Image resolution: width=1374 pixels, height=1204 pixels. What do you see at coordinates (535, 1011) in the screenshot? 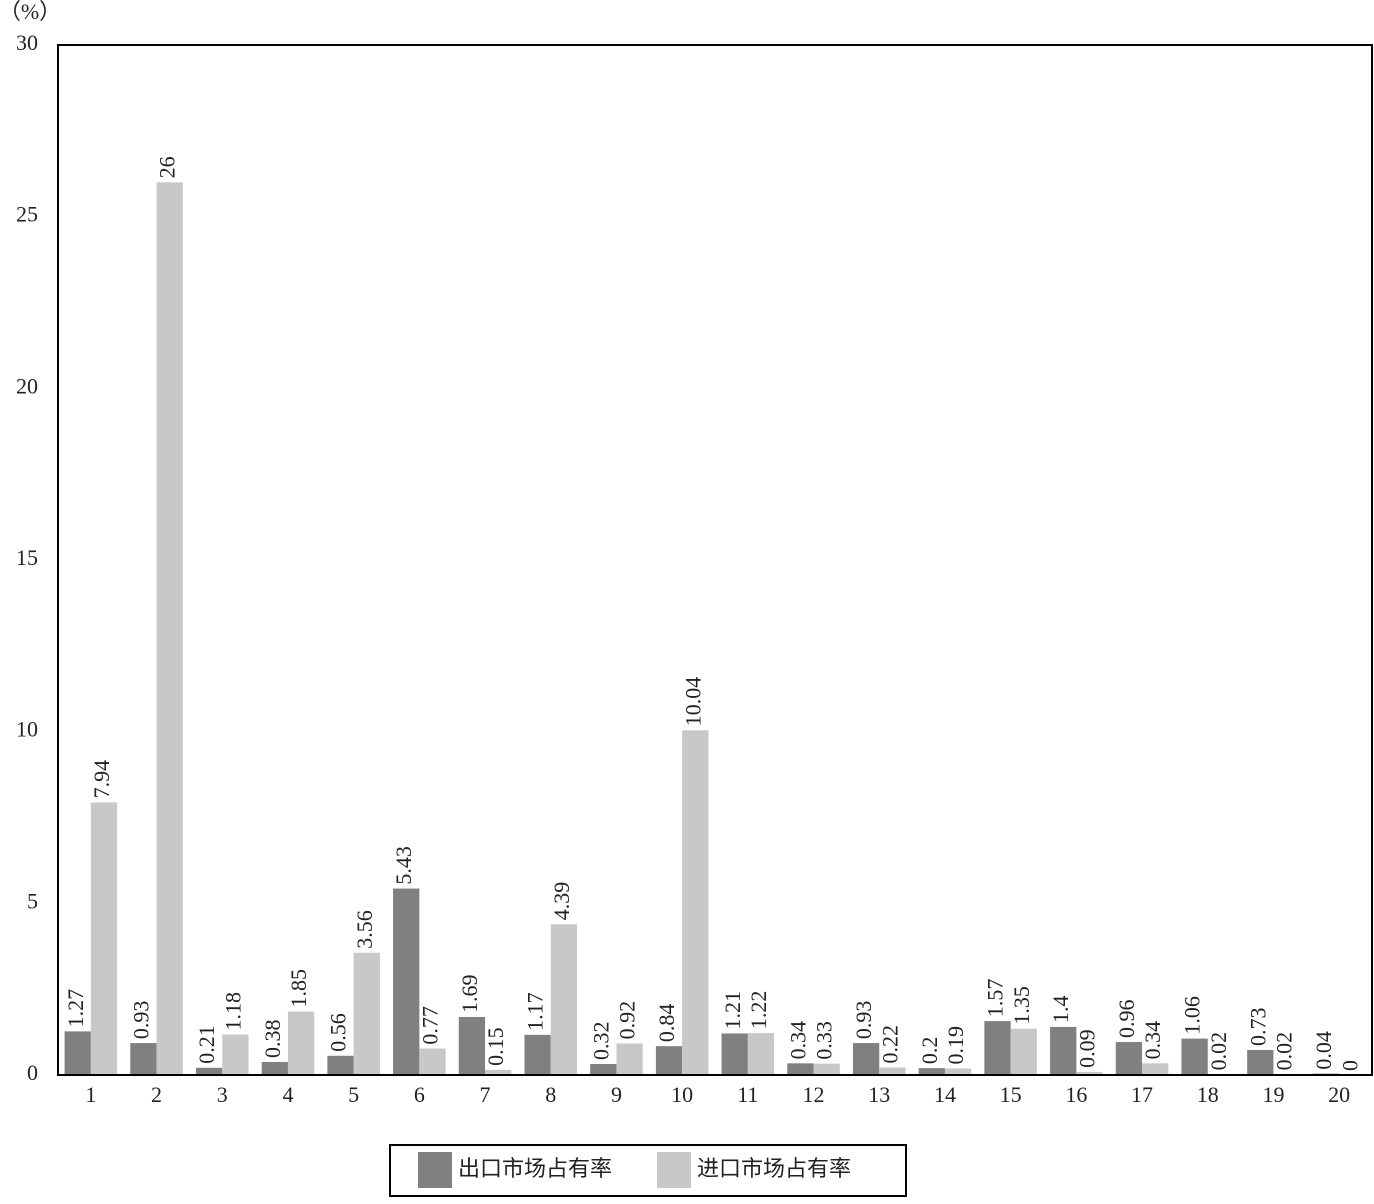
I see `value-label: 1.17` at bounding box center [535, 1011].